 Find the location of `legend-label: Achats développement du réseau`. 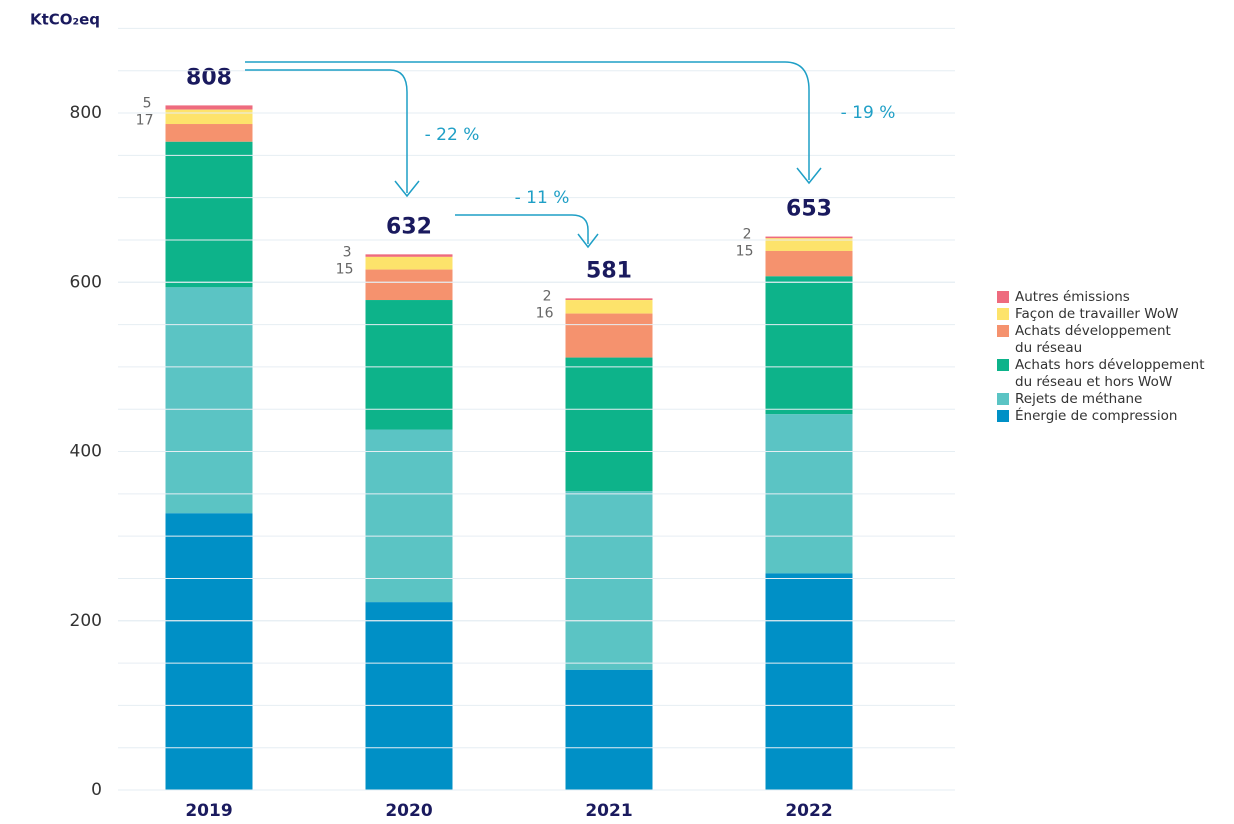

legend-label: Achats développement du réseau is located at coordinates (1093, 339).